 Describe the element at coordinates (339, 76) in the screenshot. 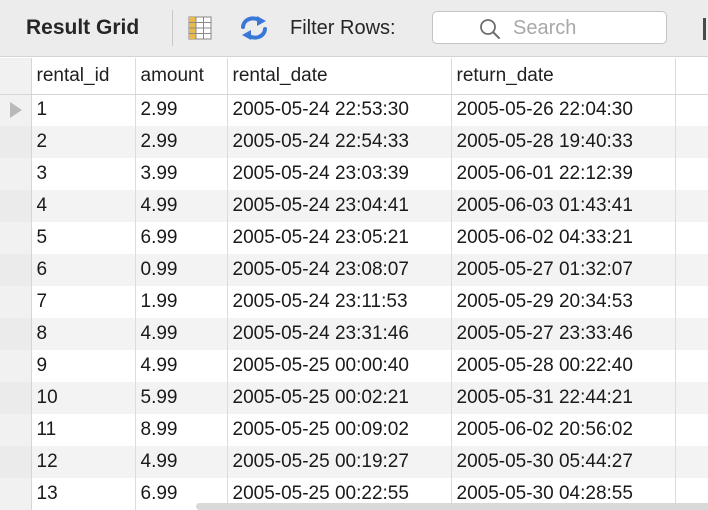

I see `column-header-rental-date: rental_date` at that location.